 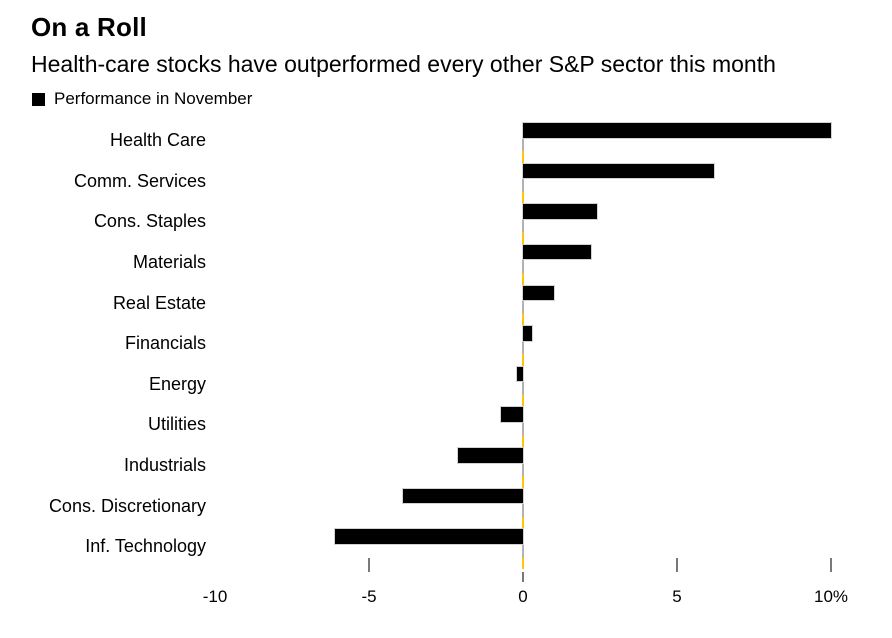 I want to click on category-label-real-estate: Real Estate, so click(x=159, y=302).